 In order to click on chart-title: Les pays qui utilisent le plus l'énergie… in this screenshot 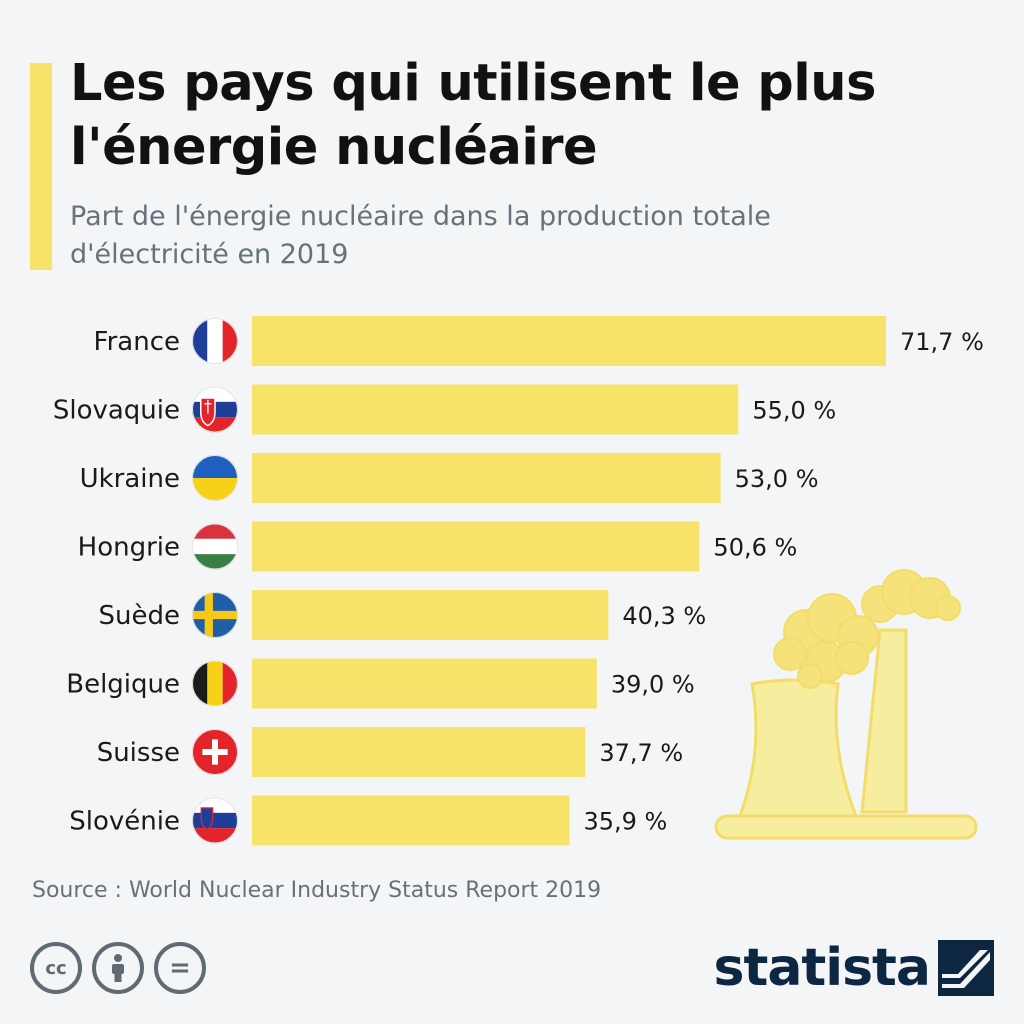, I will do `click(473, 115)`.